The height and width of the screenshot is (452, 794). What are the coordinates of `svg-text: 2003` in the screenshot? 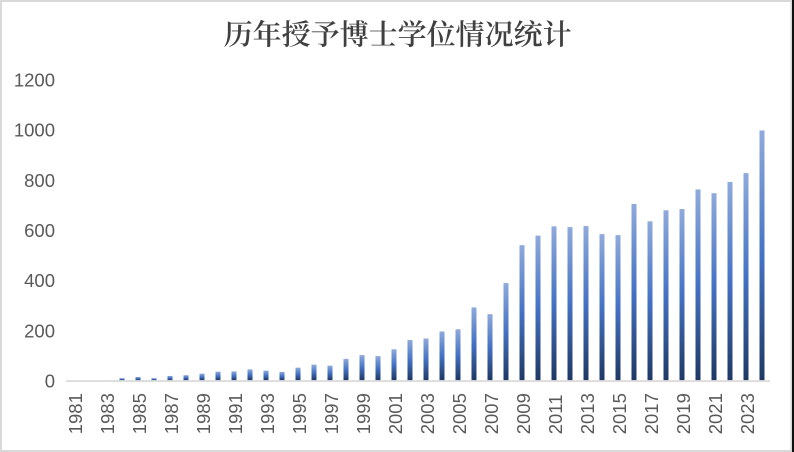 It's located at (427, 413).